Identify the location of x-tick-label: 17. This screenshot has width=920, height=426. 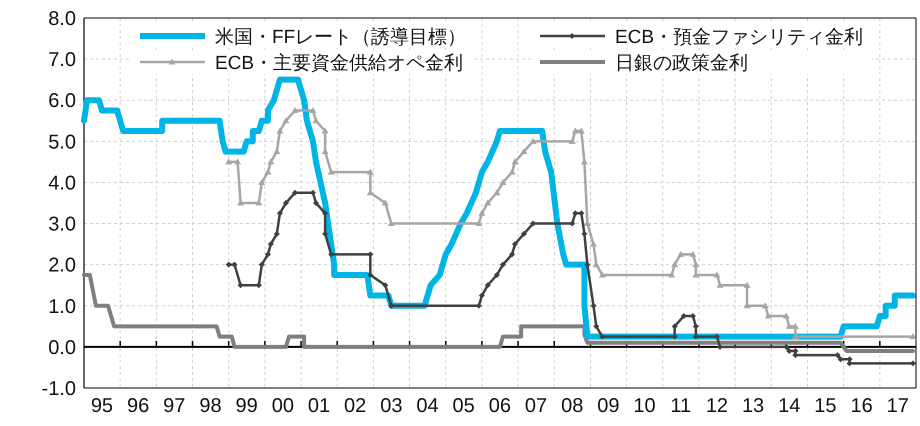
(897, 406).